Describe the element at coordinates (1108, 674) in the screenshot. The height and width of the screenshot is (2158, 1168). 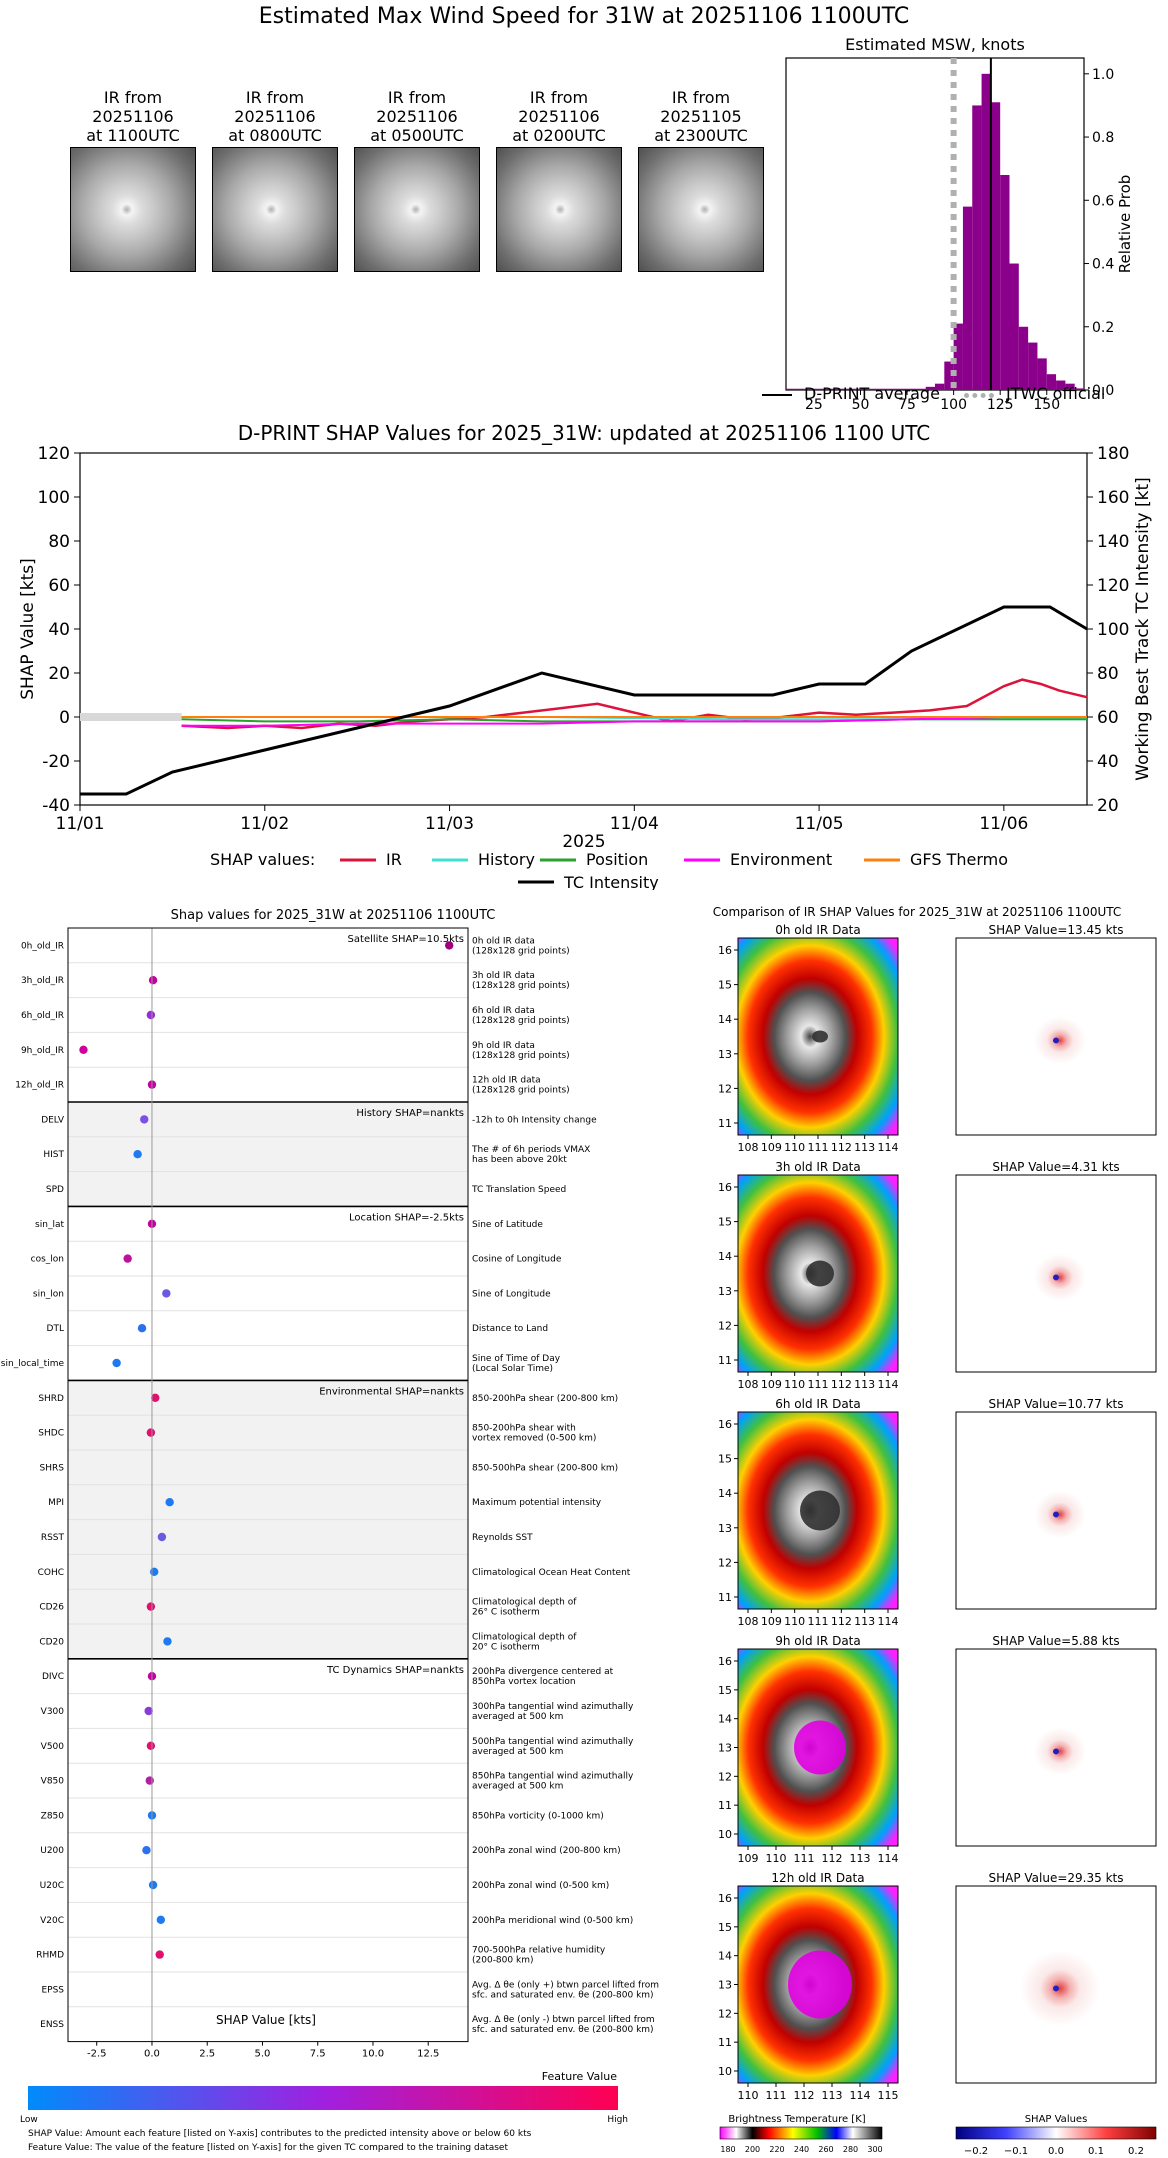
I see `ts-ytick-right-label: 80` at that location.